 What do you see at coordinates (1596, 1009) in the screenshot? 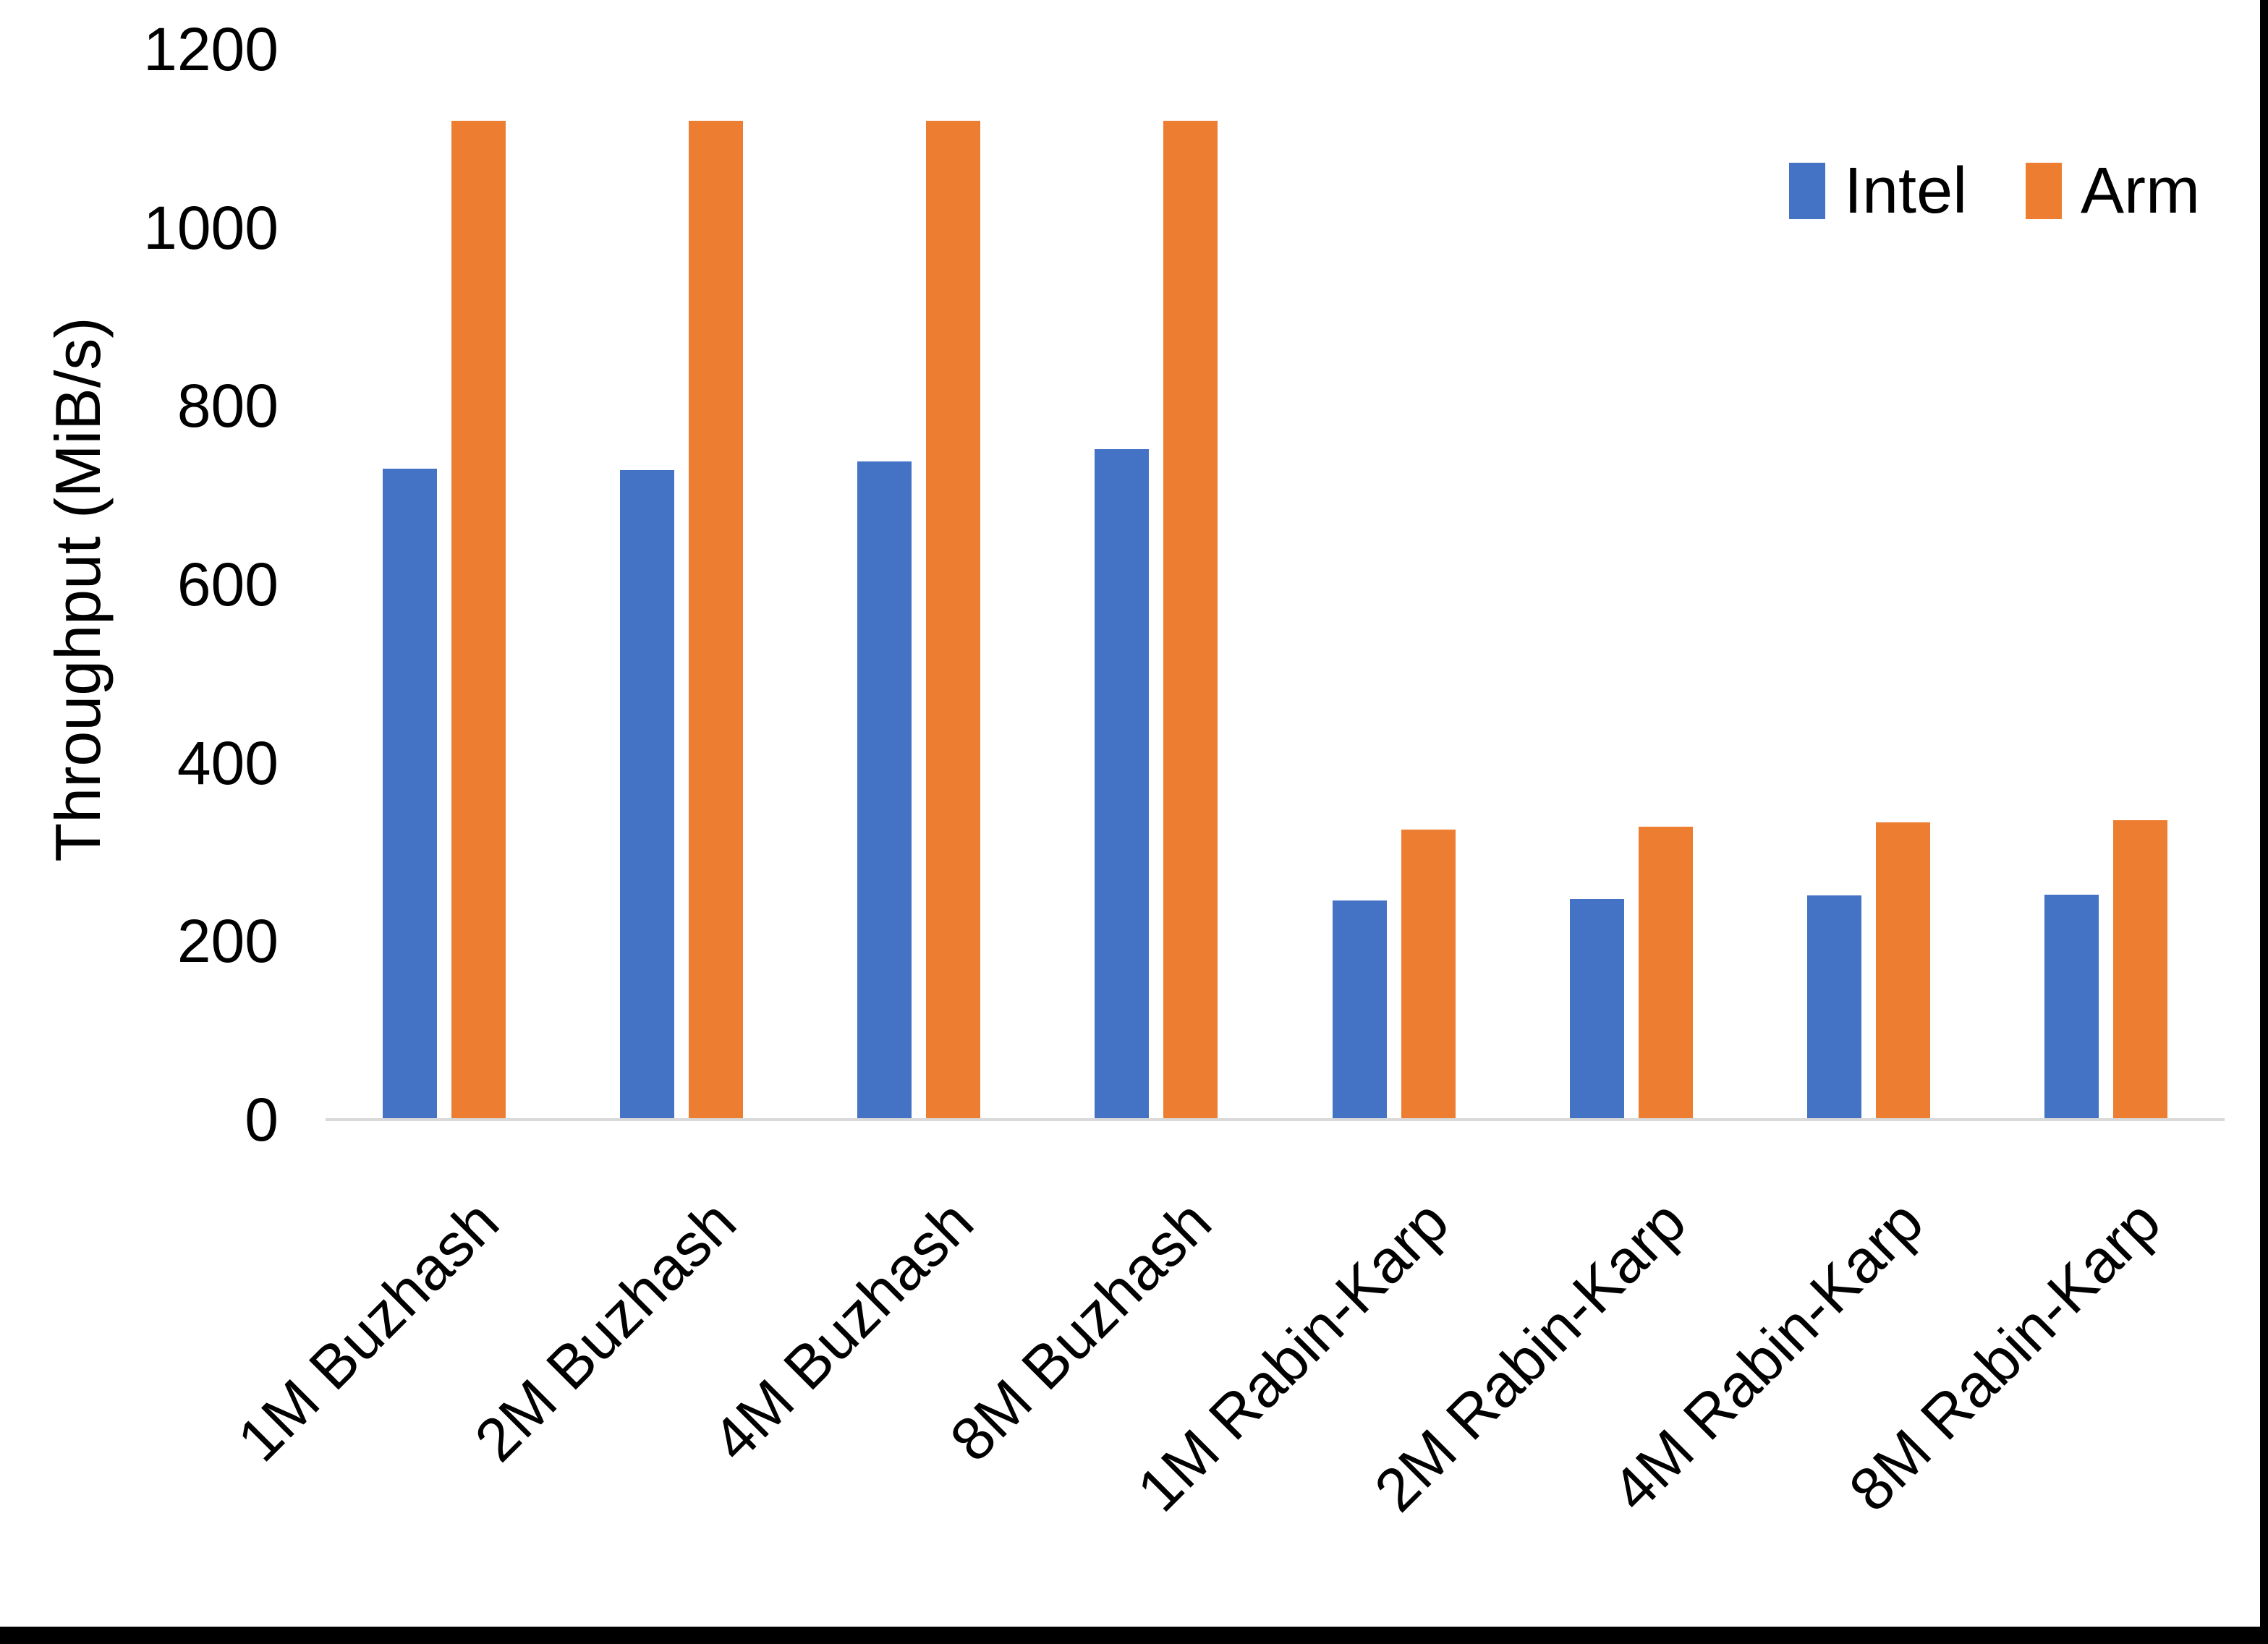
I see `bar-intel-2m-rabin-karp` at bounding box center [1596, 1009].